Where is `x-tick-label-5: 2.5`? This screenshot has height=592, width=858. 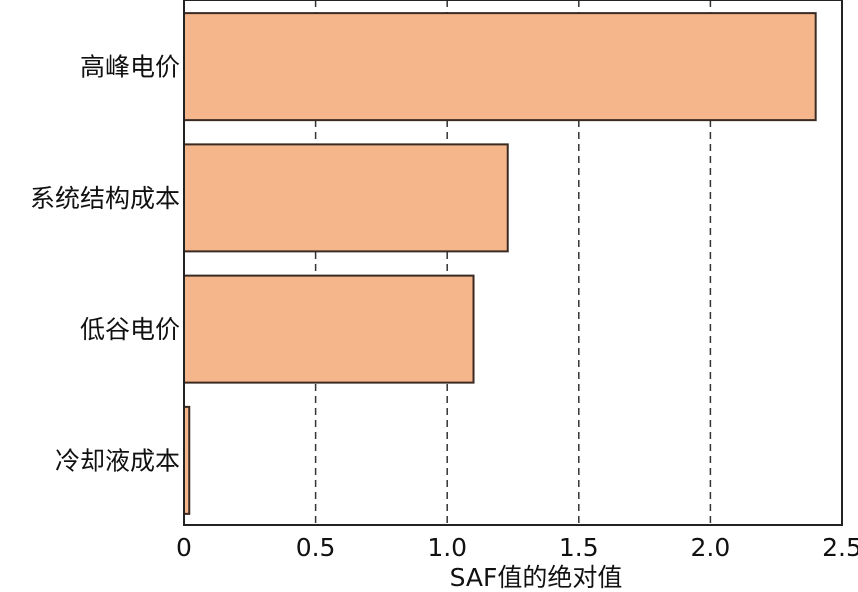
x-tick-label-5: 2.5 is located at coordinates (840, 547).